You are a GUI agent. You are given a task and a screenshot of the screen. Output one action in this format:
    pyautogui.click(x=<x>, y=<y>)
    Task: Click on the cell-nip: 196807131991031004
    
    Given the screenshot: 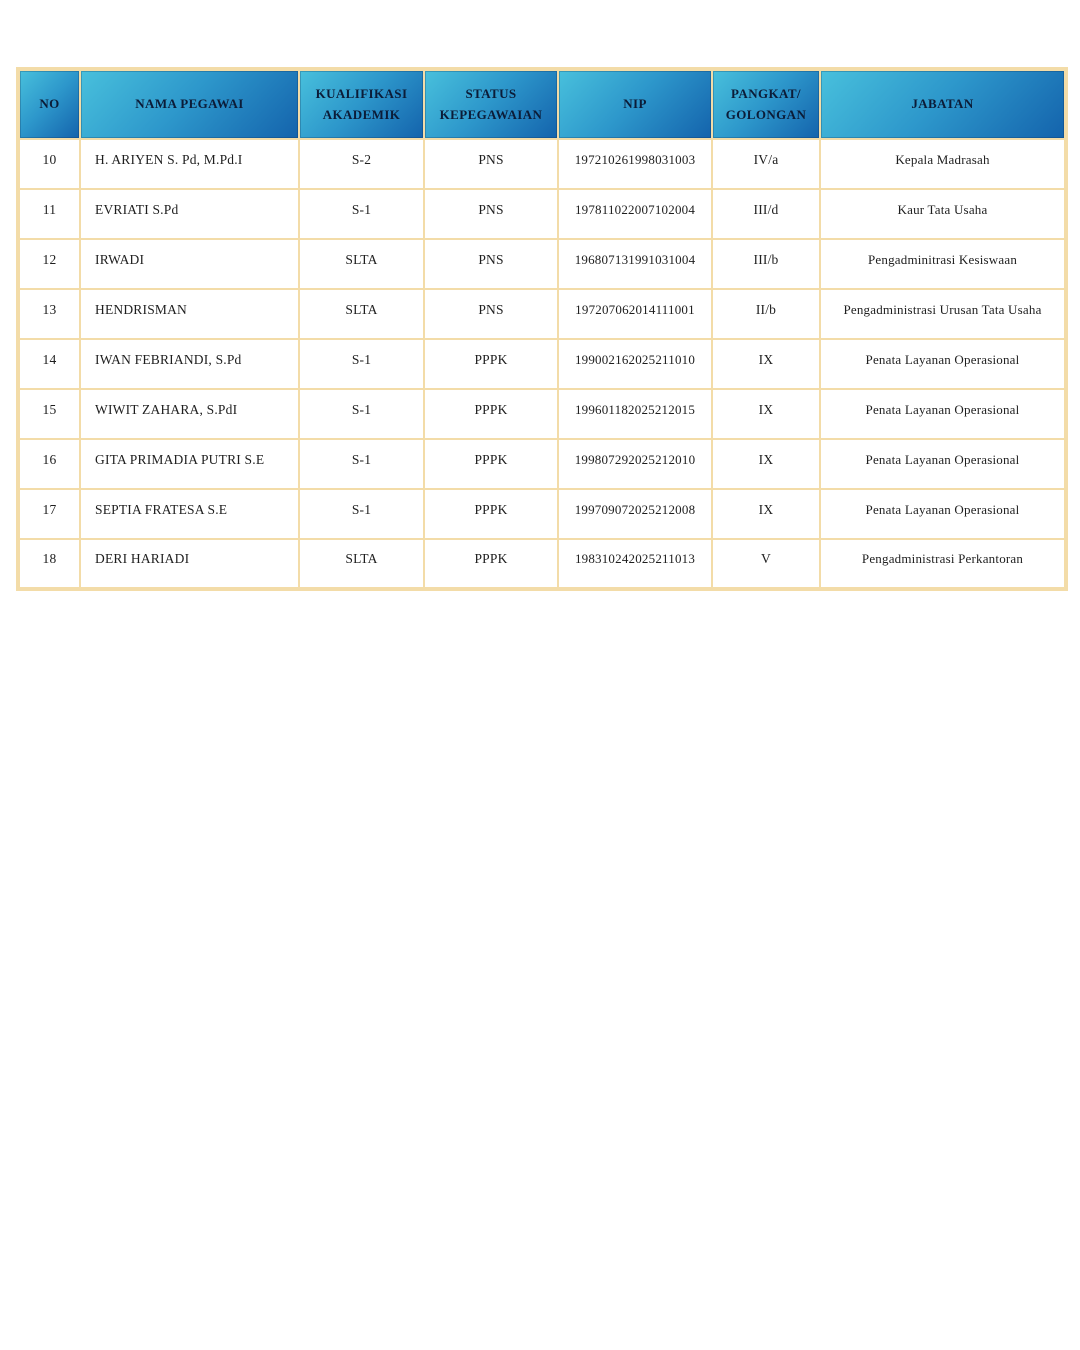 What is the action you would take?
    pyautogui.click(x=635, y=264)
    